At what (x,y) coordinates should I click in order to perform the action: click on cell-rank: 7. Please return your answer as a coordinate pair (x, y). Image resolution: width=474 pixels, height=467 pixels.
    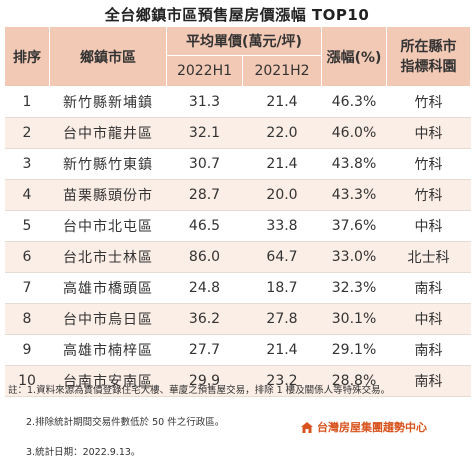
    Looking at the image, I should click on (27, 288).